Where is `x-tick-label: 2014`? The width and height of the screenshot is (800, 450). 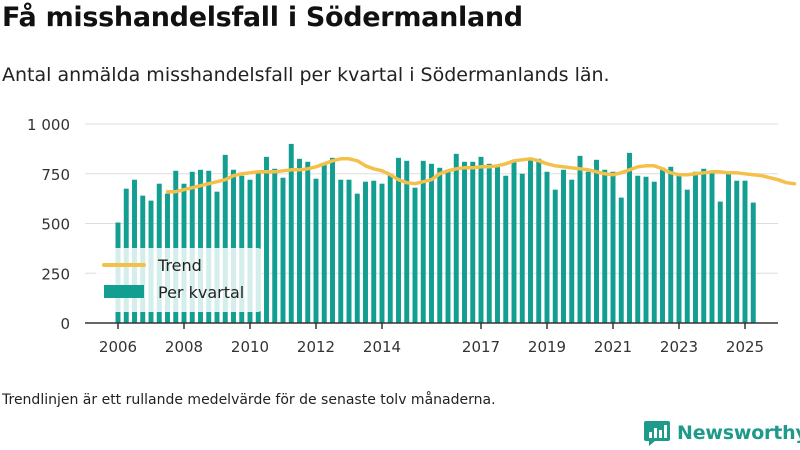
x-tick-label: 2014 is located at coordinates (382, 347).